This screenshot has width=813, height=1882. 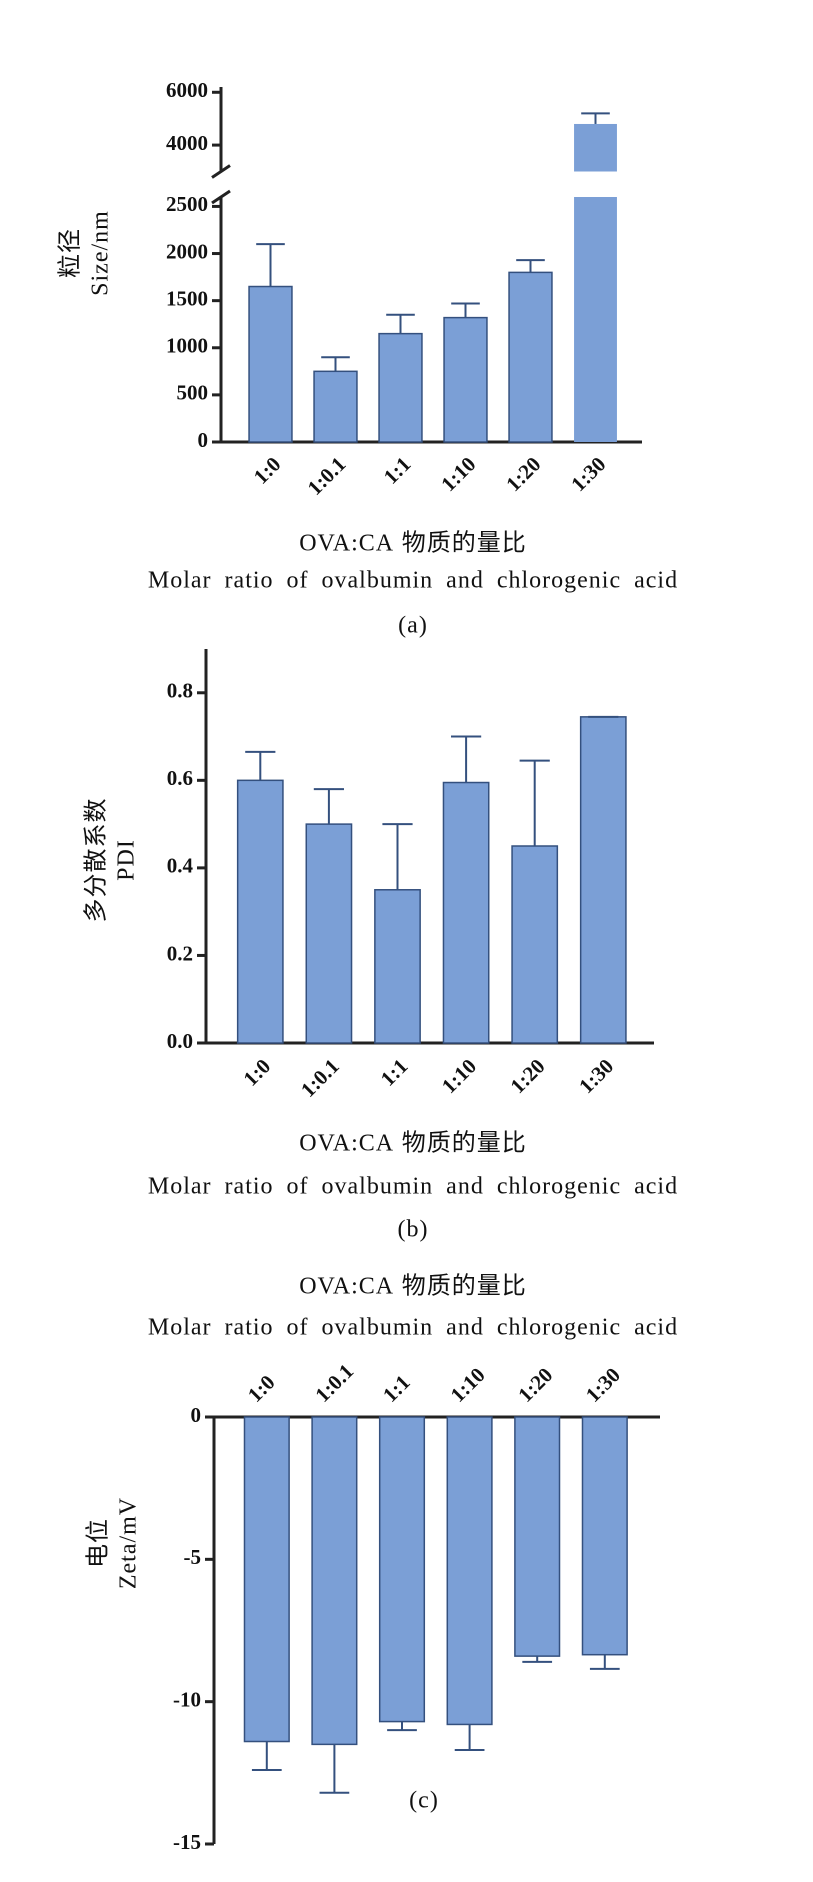 What do you see at coordinates (193, 1557) in the screenshot?
I see `y-tick-label: -5` at bounding box center [193, 1557].